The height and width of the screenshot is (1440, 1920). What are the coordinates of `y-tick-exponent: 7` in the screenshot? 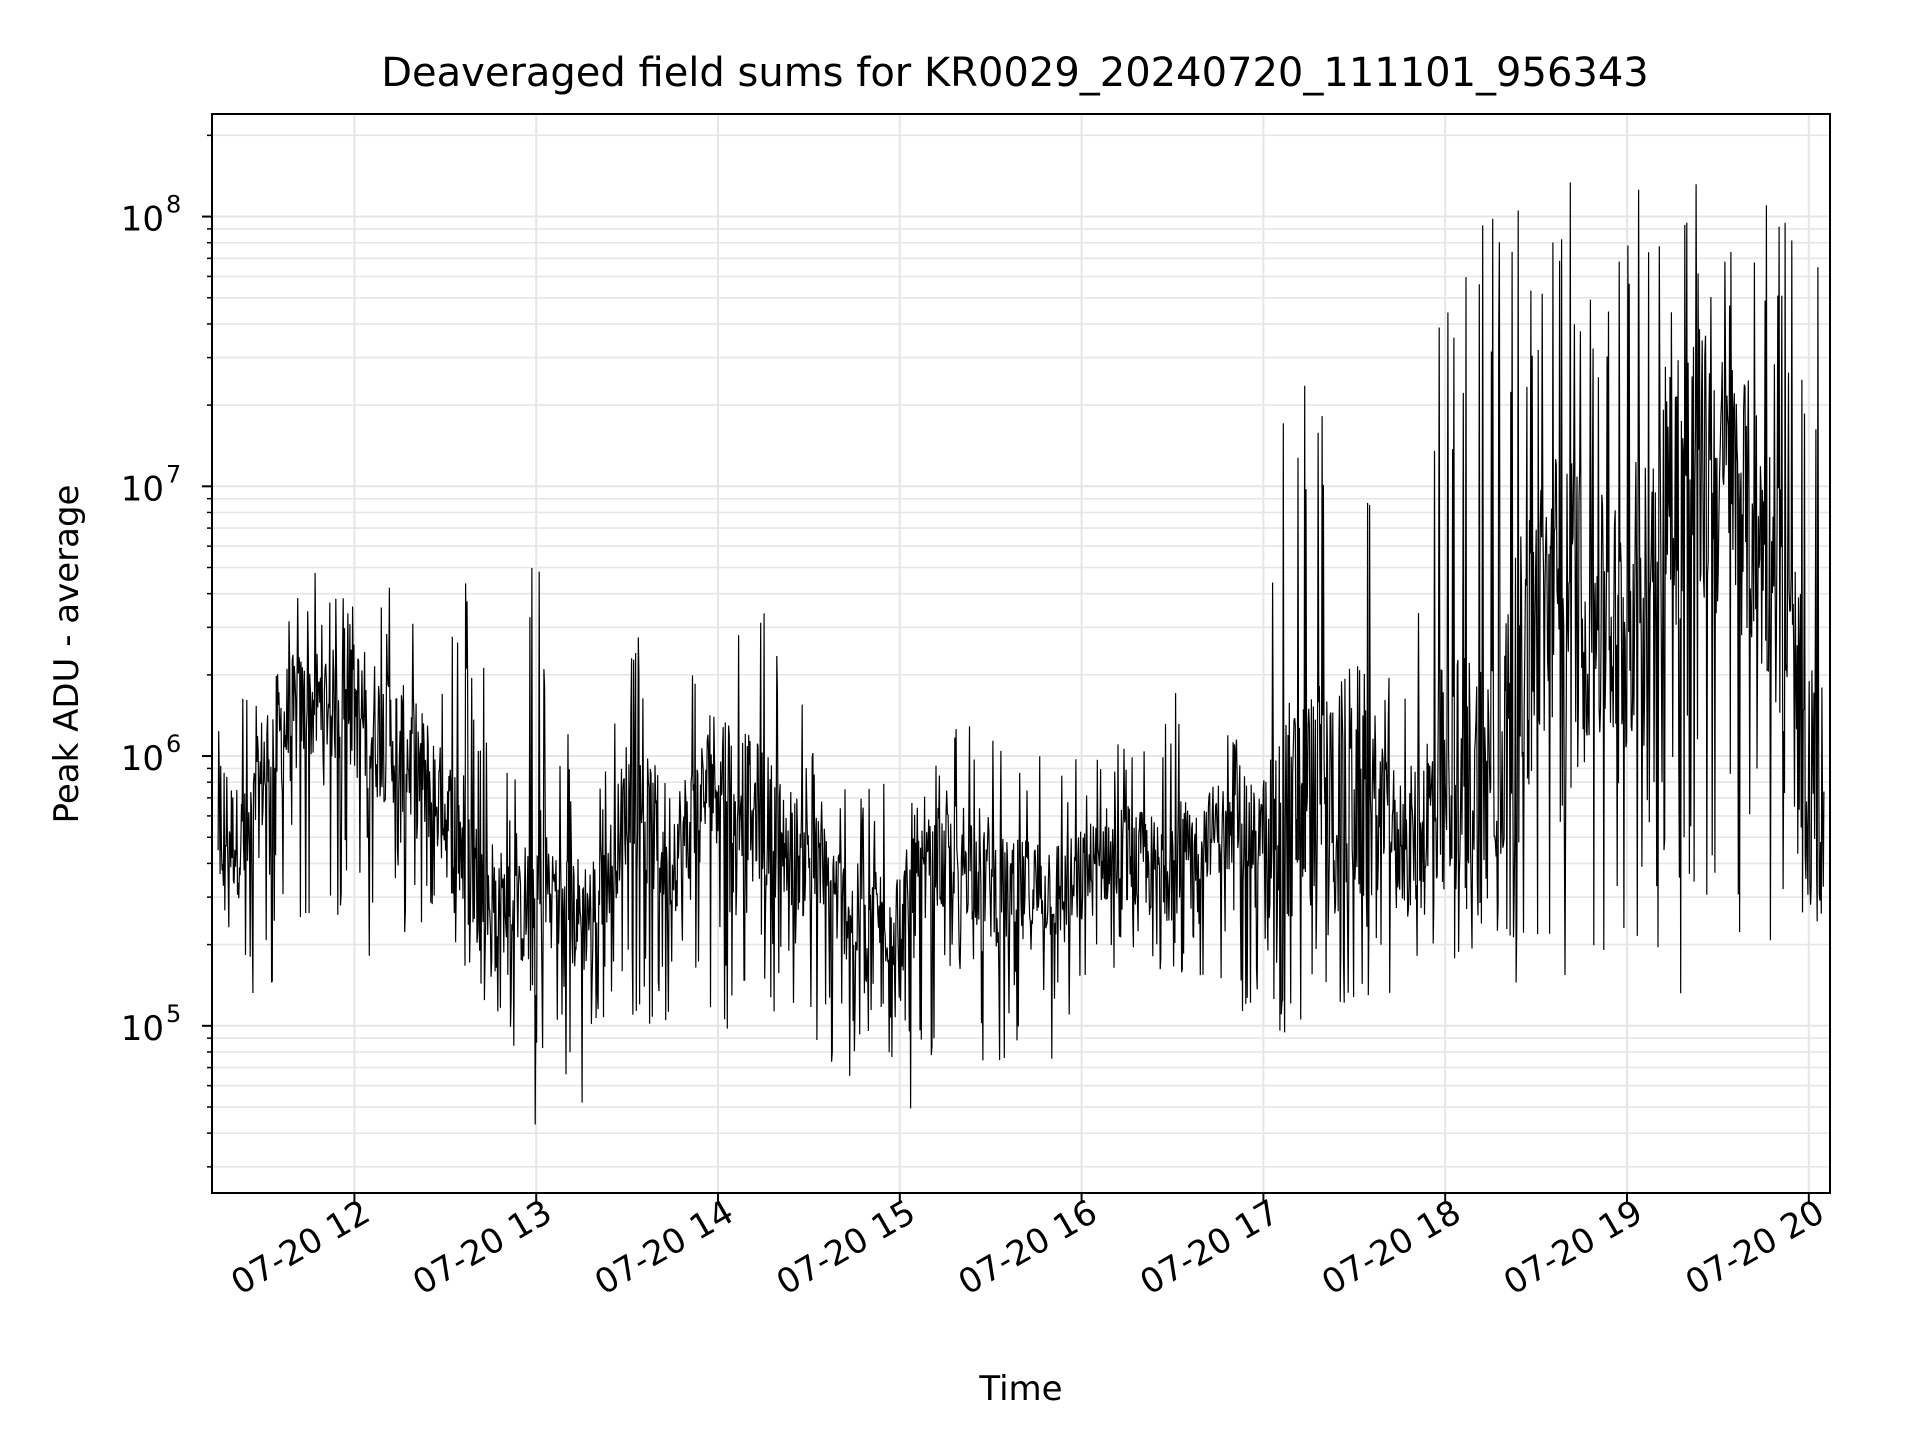 It's located at (173, 474).